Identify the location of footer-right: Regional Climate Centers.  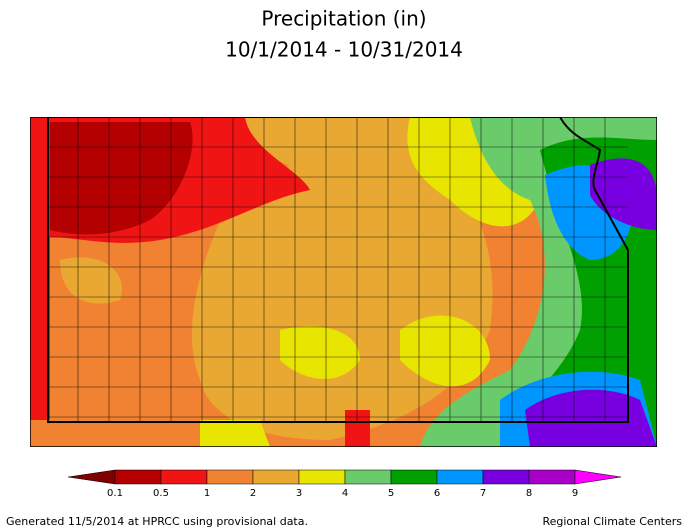
(612, 521).